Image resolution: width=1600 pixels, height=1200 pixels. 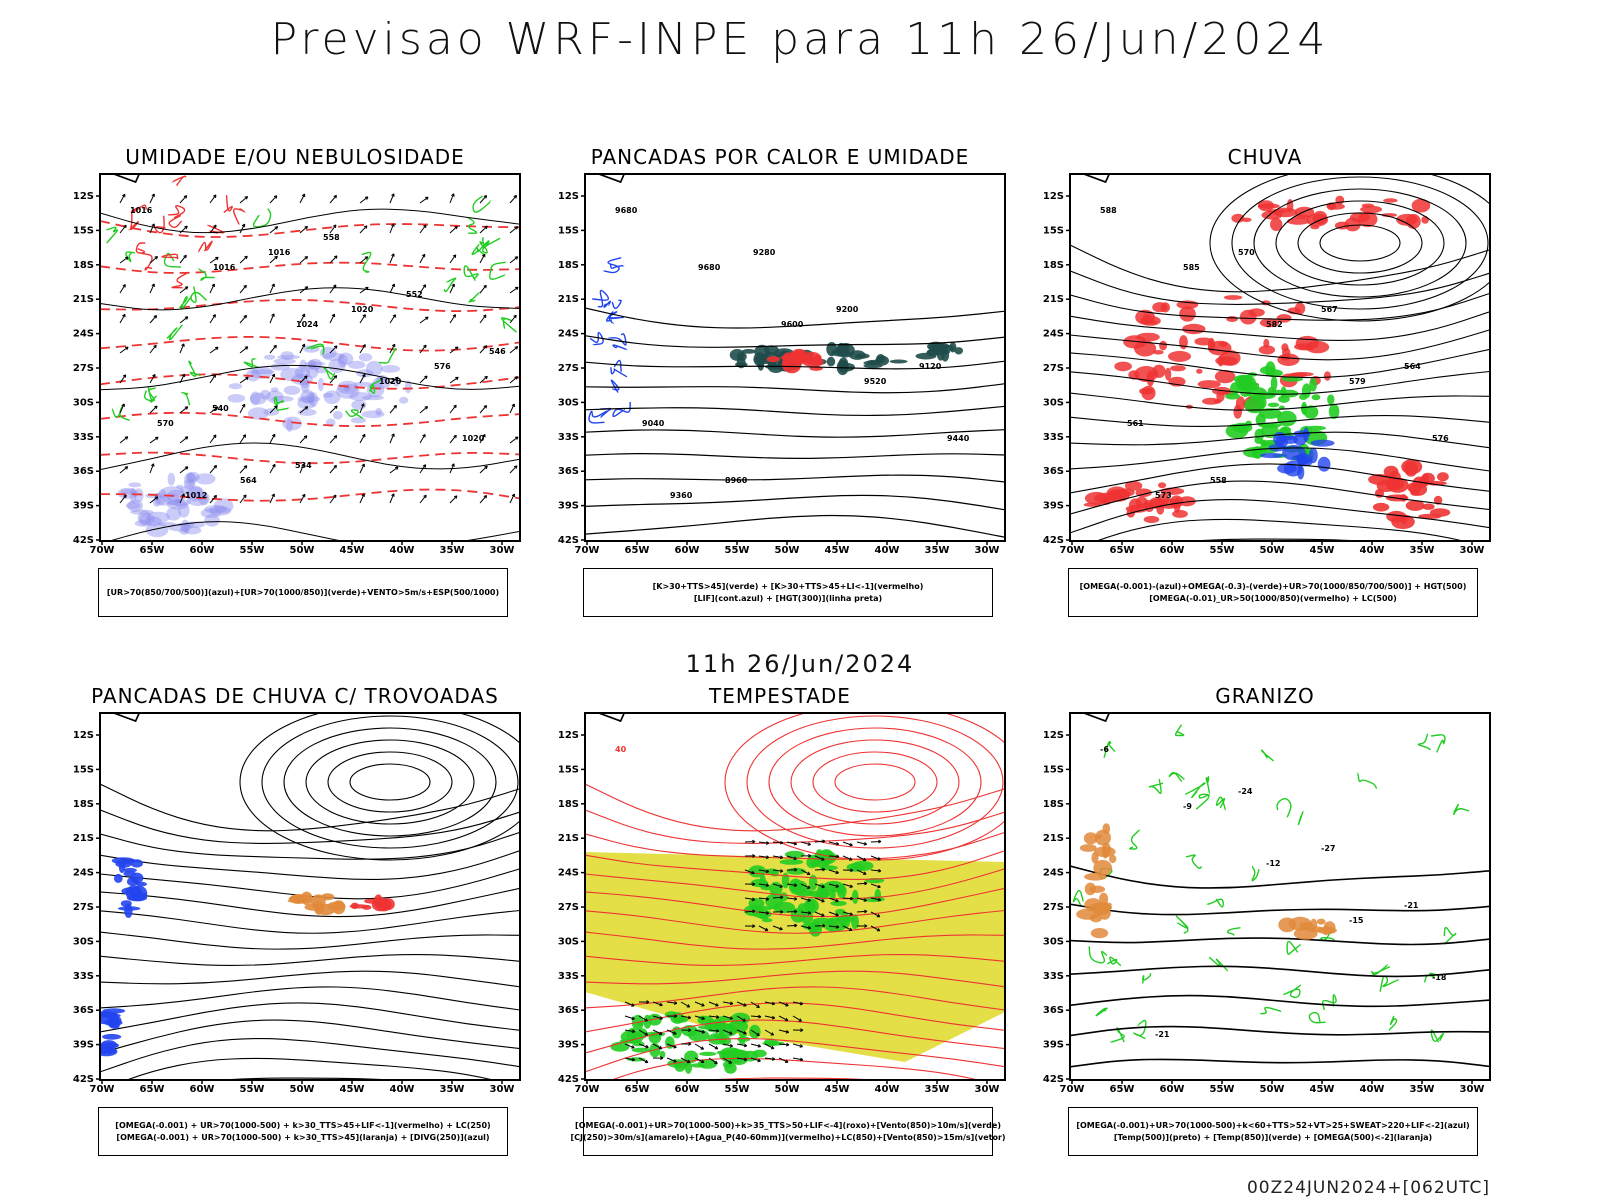 I want to click on panel-title: PANCADAS DE CHUVA C/ TROVOADAS, so click(x=295, y=696).